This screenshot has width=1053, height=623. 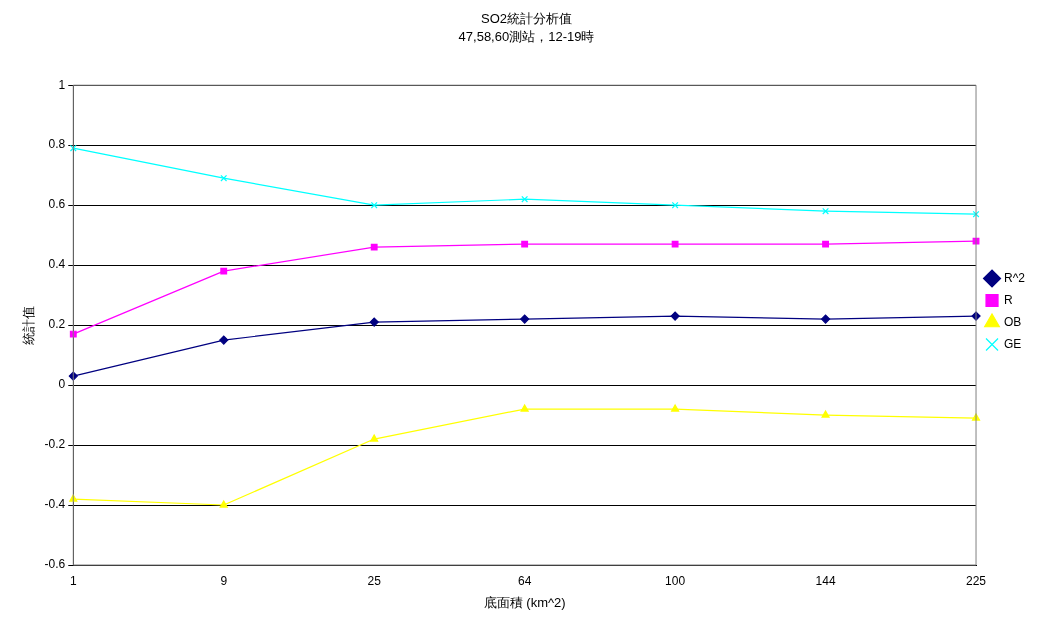 What do you see at coordinates (62, 84) in the screenshot?
I see `y-tick-label: 1` at bounding box center [62, 84].